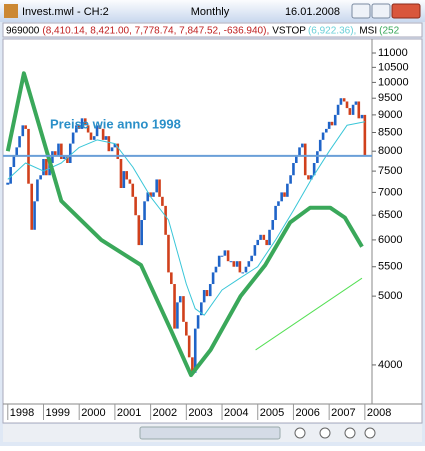 This screenshot has width=425, height=451. What do you see at coordinates (406, 11) in the screenshot?
I see `close-button` at bounding box center [406, 11].